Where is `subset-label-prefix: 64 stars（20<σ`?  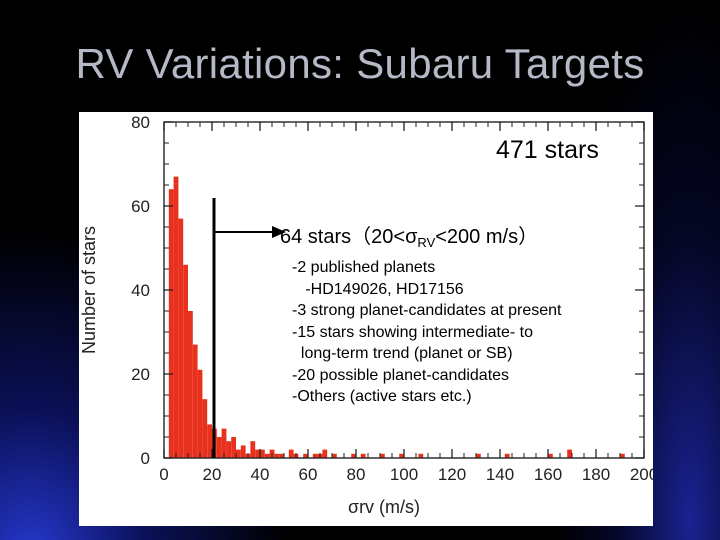 subset-label-prefix: 64 stars（20<σ is located at coordinates (349, 237).